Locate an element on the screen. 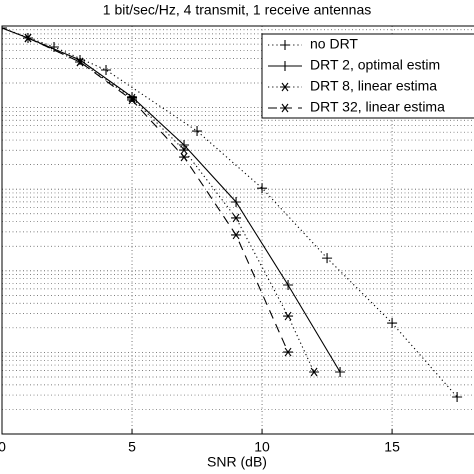 The height and width of the screenshot is (474, 474). legend-label: DRT 8, linear estima is located at coordinates (373, 86).